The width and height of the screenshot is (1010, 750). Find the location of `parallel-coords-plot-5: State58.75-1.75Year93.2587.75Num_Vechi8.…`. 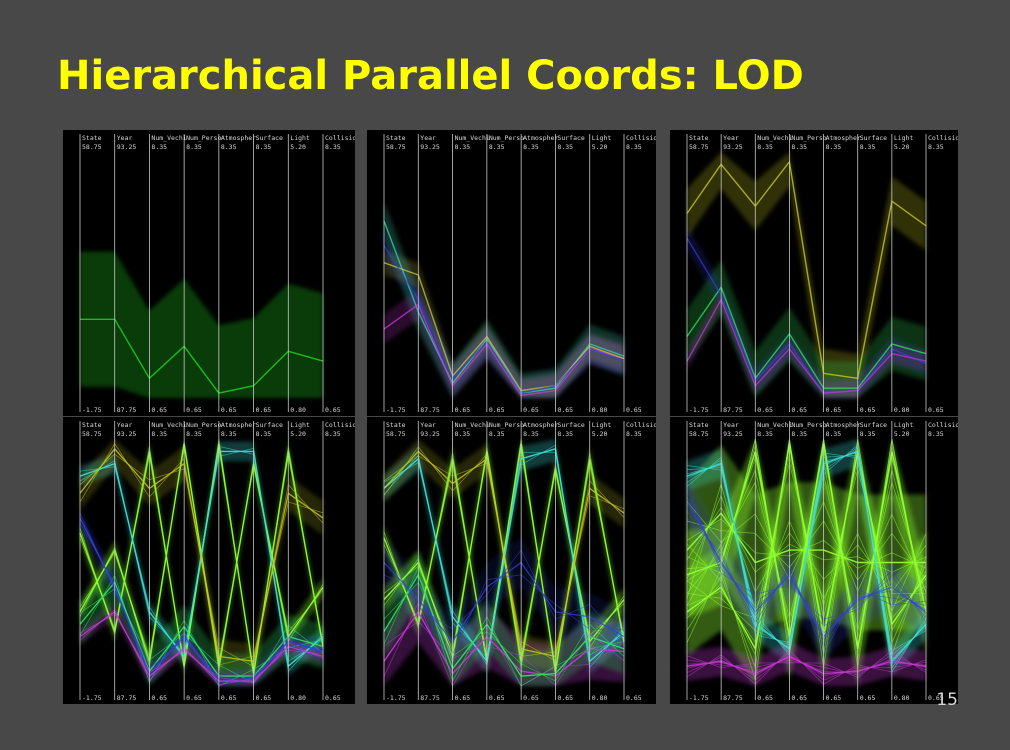

parallel-coords-plot-5: State58.75-1.75Year93.2587.75Num_Vechi8.… is located at coordinates (519, 561).